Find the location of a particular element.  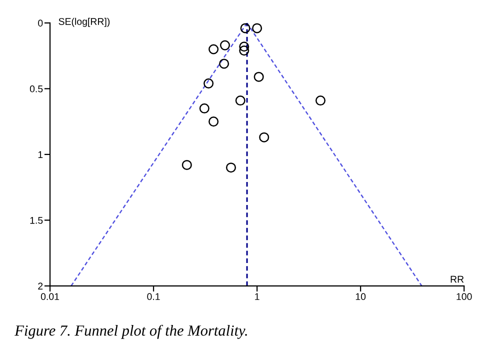

y-tick-label: 0 is located at coordinates (40, 23).